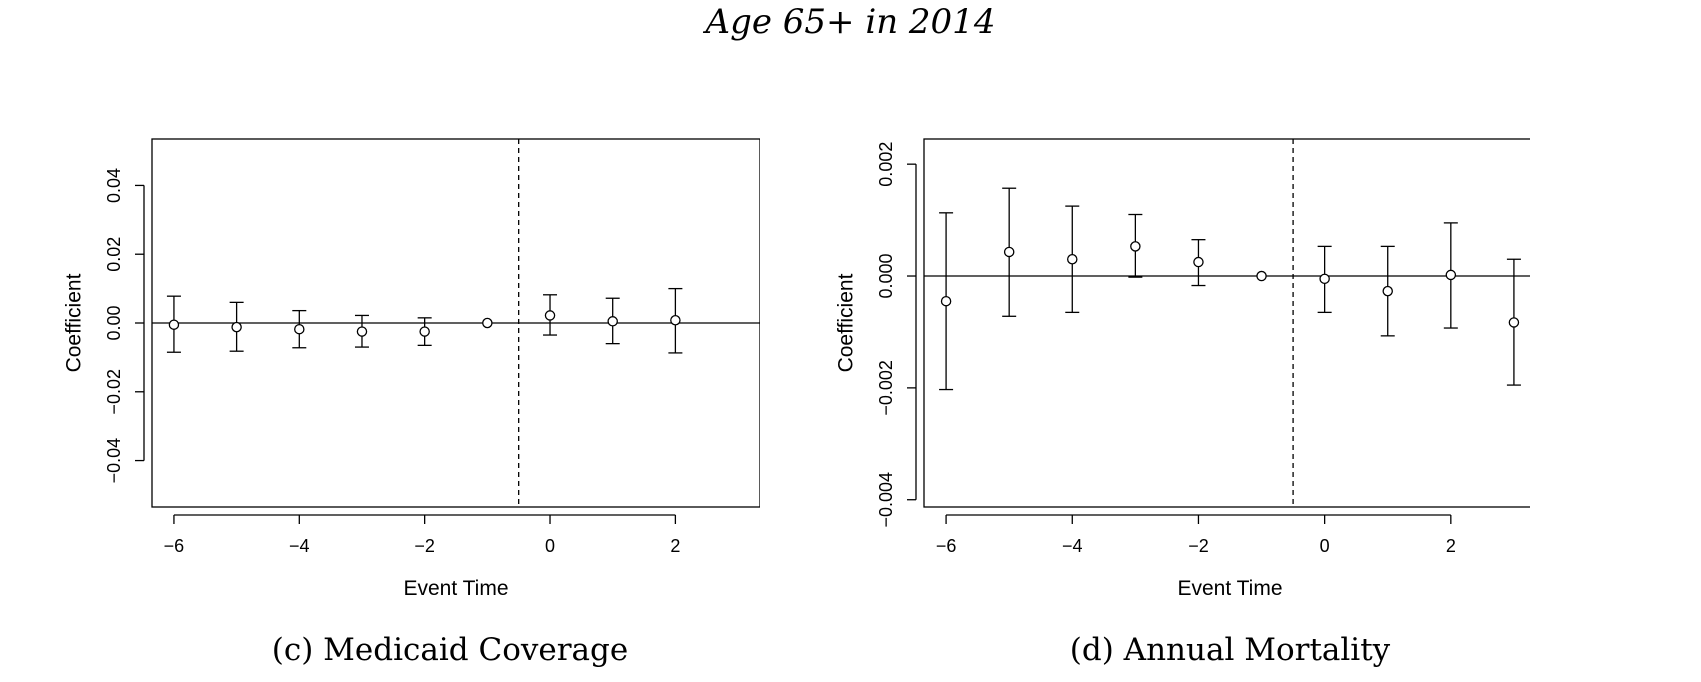  What do you see at coordinates (450, 650) in the screenshot?
I see `caption-medicaid-coverage: (c) Medicaid Coverage` at bounding box center [450, 650].